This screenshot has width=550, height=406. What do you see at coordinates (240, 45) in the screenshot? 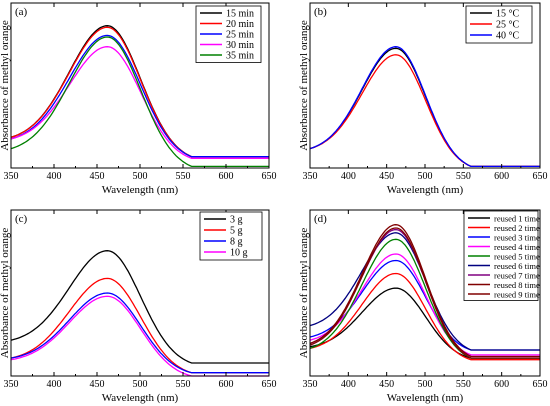
I see `legend-entry-label: 30 min` at bounding box center [240, 45].